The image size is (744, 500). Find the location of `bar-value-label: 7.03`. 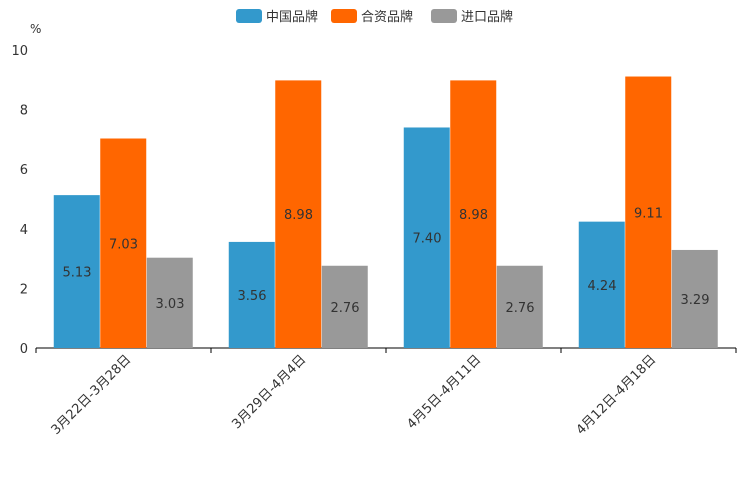

bar-value-label: 7.03 is located at coordinates (123, 244).